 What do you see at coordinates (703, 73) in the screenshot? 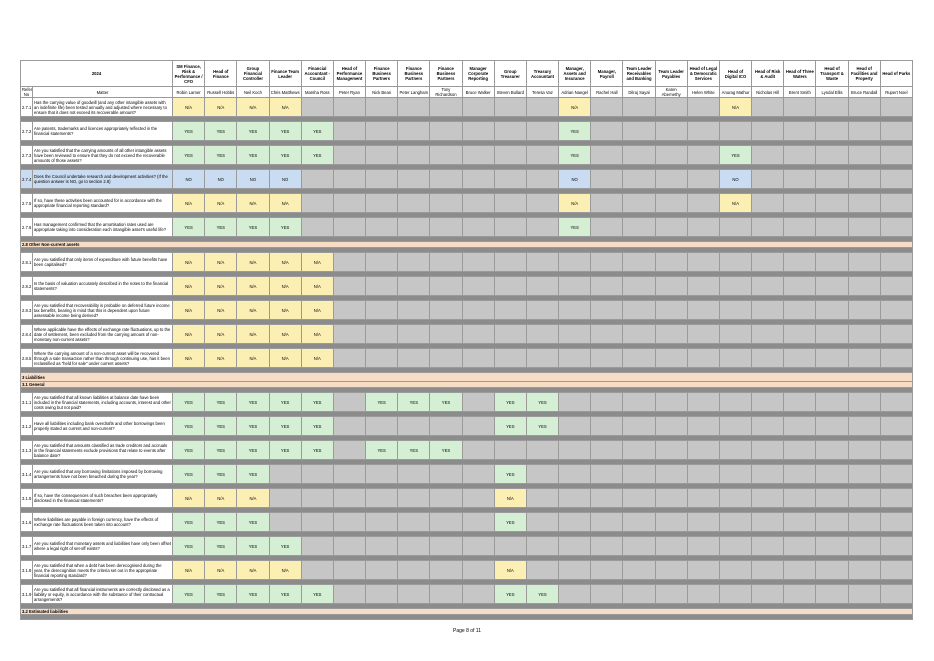
I see `role-title: Head of Legal & Democratic Services` at bounding box center [703, 73].